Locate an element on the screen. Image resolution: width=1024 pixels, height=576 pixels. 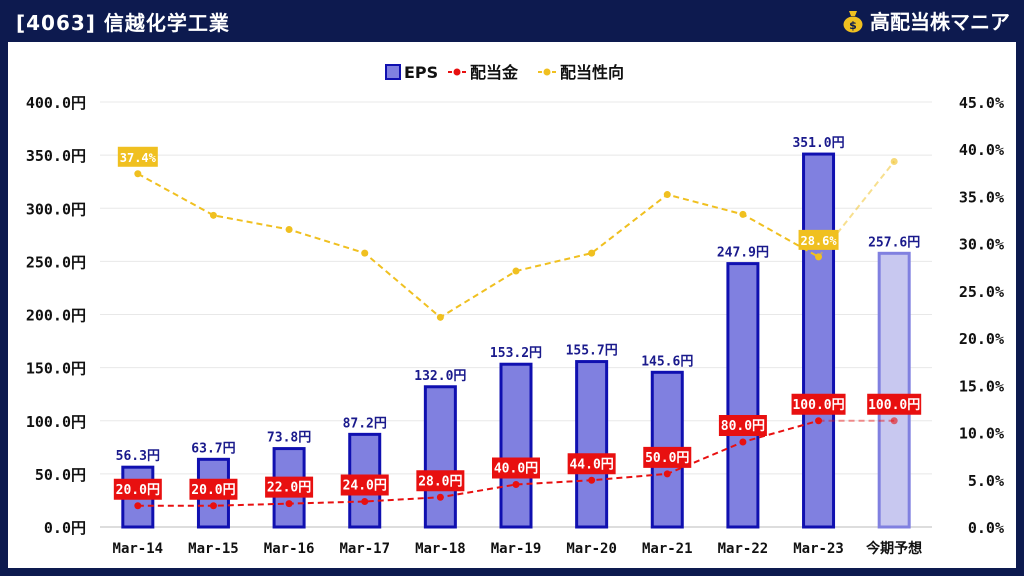
y-right-tick-label: 15.0% is located at coordinates (981, 386).